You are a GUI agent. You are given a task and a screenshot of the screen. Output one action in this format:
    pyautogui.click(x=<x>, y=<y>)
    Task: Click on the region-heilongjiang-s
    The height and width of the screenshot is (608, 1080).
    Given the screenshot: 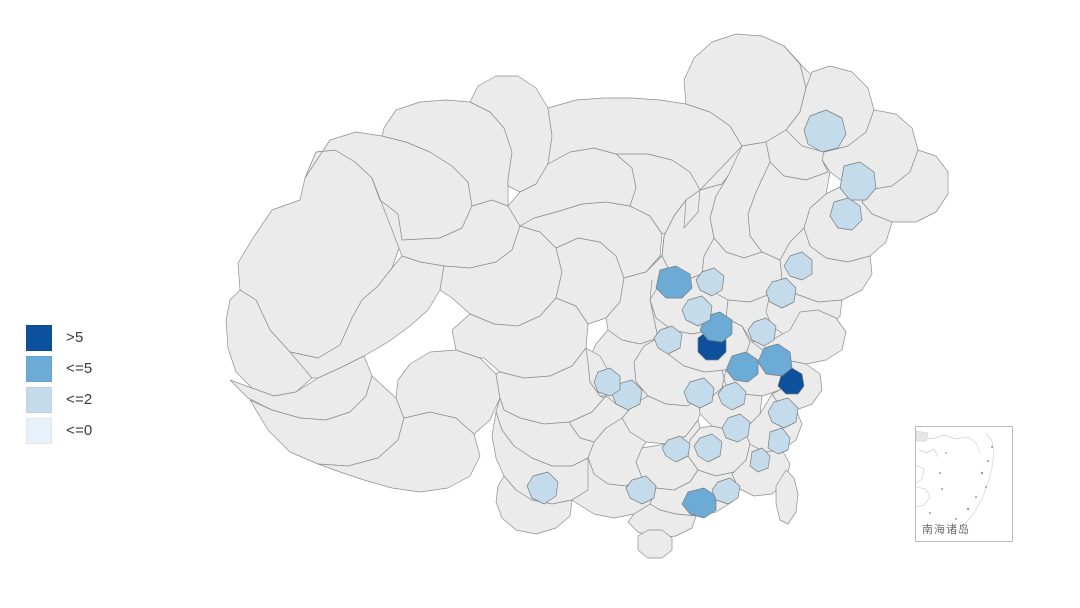 What is the action you would take?
    pyautogui.click(x=846, y=214)
    